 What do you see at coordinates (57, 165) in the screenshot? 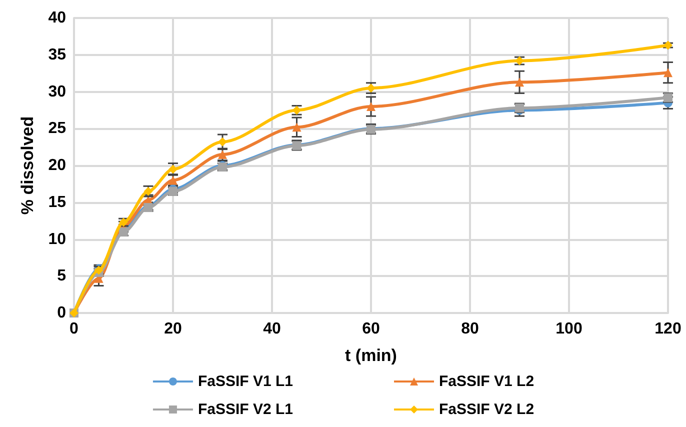
I see `y-tick-label: 20` at bounding box center [57, 165].